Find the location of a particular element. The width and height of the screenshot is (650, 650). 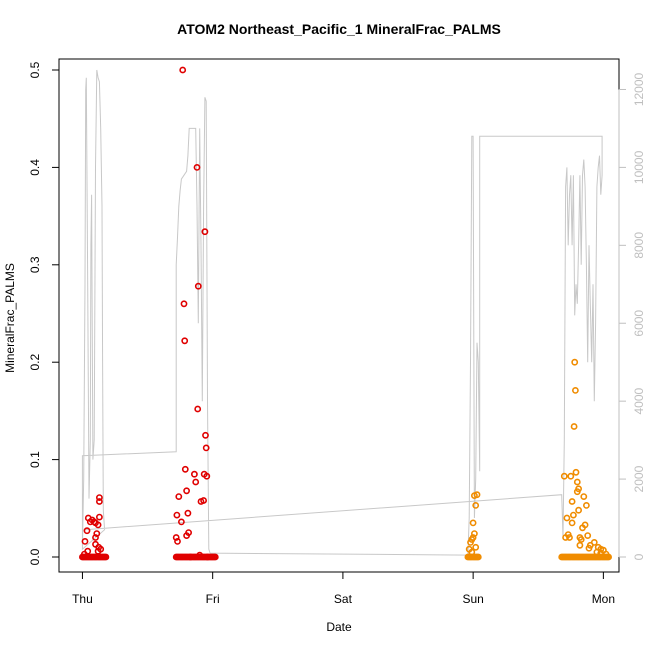

x-tick-label: Sat is located at coordinates (343, 599).